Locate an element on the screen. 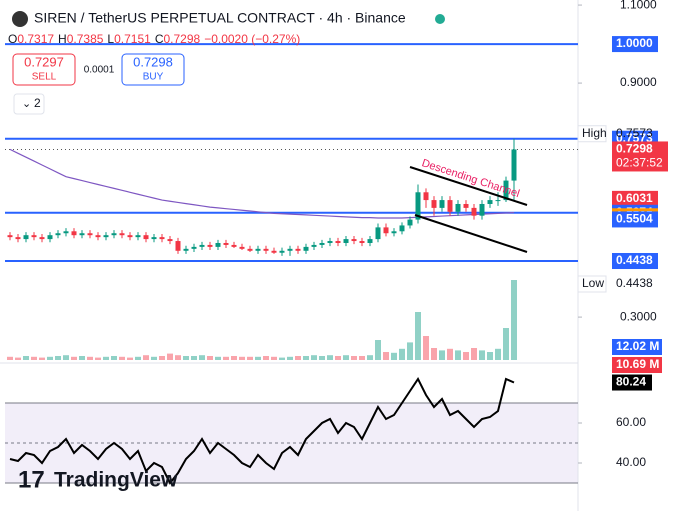 This screenshot has width=678, height=511. moving-average is located at coordinates (262, 183).